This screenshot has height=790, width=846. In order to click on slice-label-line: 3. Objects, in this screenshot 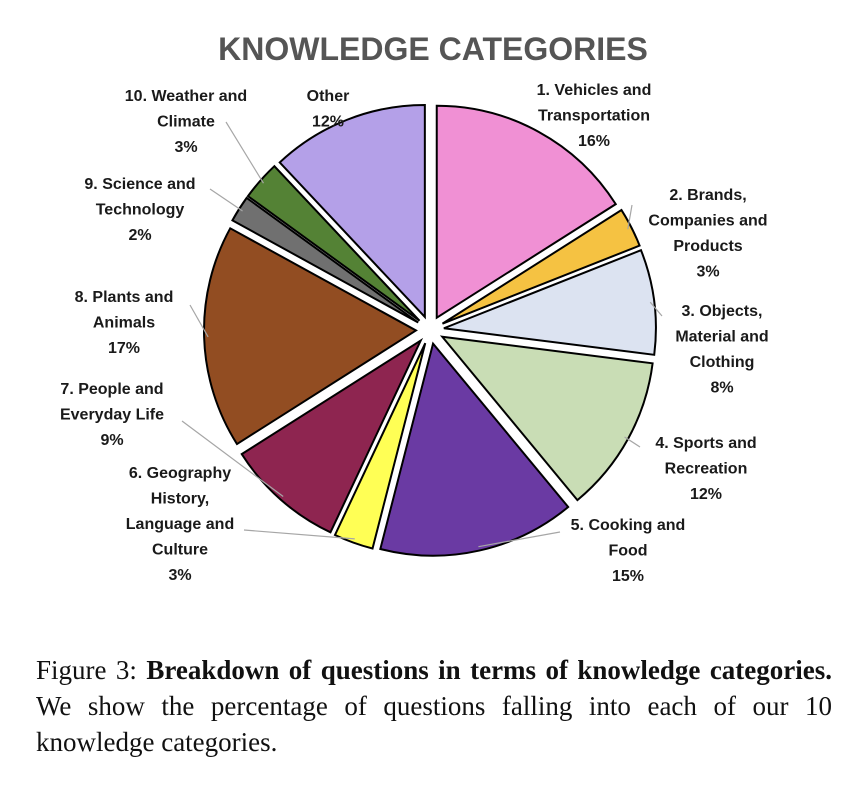, I will do `click(722, 311)`.